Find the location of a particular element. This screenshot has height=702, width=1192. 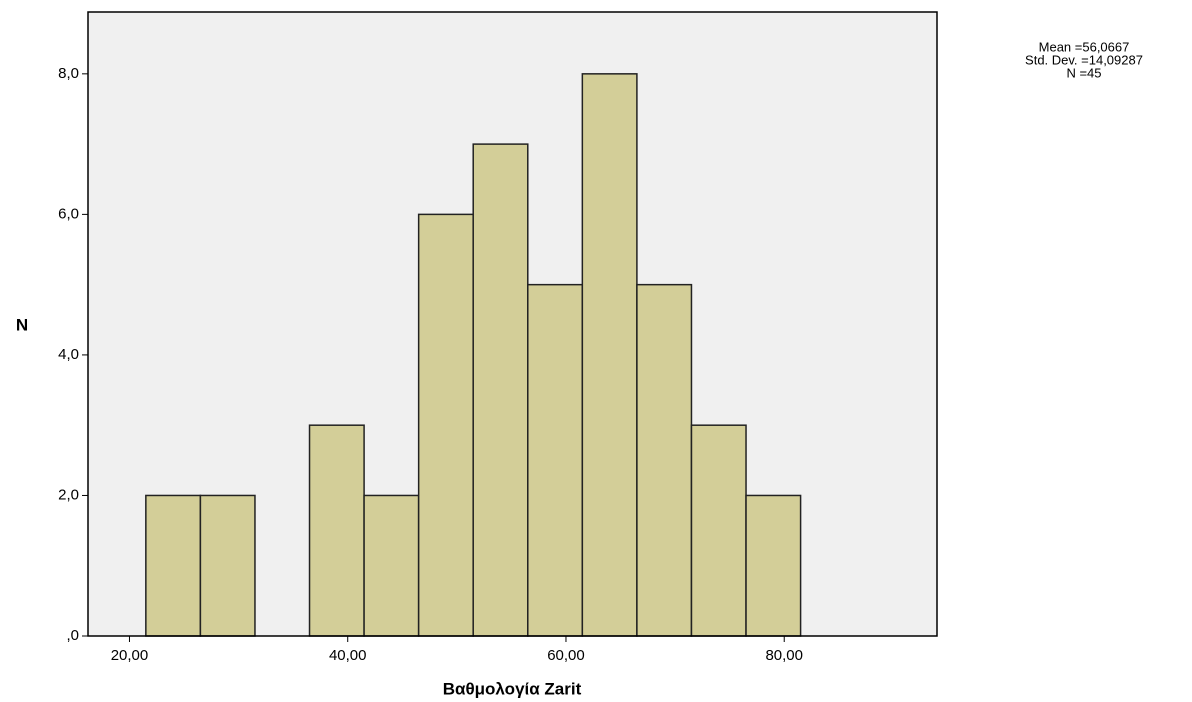

x-tick-label: 40,00 is located at coordinates (348, 655).